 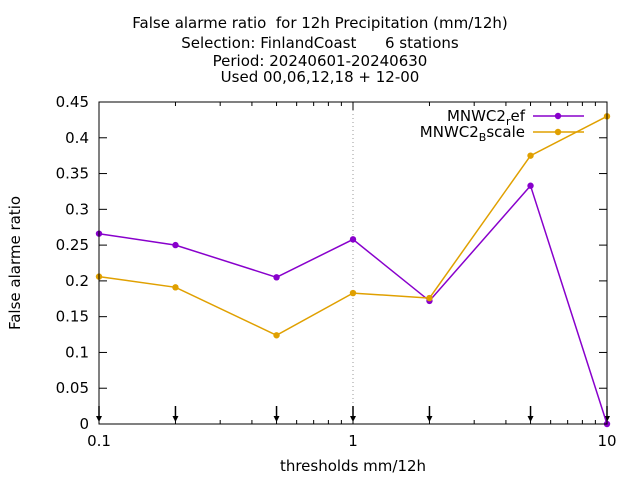 I want to click on legend-label-0: MNWC2ref, so click(x=486, y=117).